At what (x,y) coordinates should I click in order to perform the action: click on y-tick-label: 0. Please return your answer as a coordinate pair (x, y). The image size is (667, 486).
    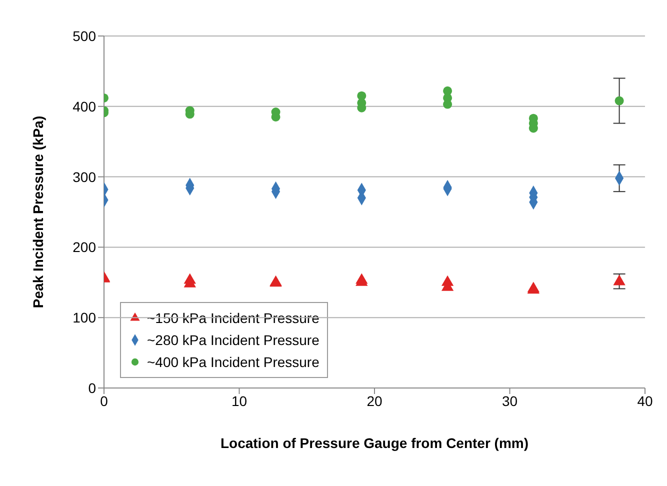
    Looking at the image, I should click on (92, 388).